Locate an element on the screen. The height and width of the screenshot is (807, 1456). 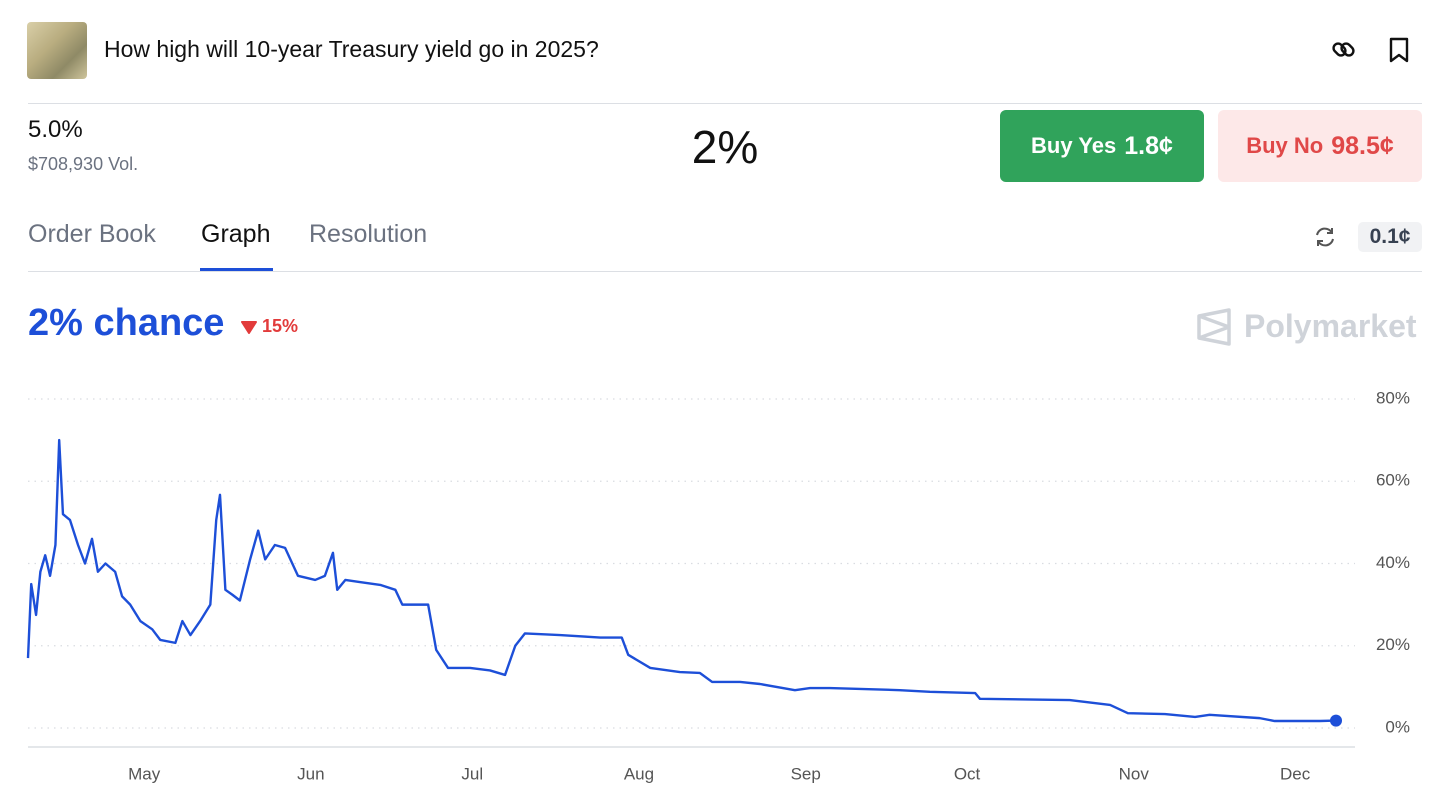
tick-size: 0.1¢ is located at coordinates (1390, 237).